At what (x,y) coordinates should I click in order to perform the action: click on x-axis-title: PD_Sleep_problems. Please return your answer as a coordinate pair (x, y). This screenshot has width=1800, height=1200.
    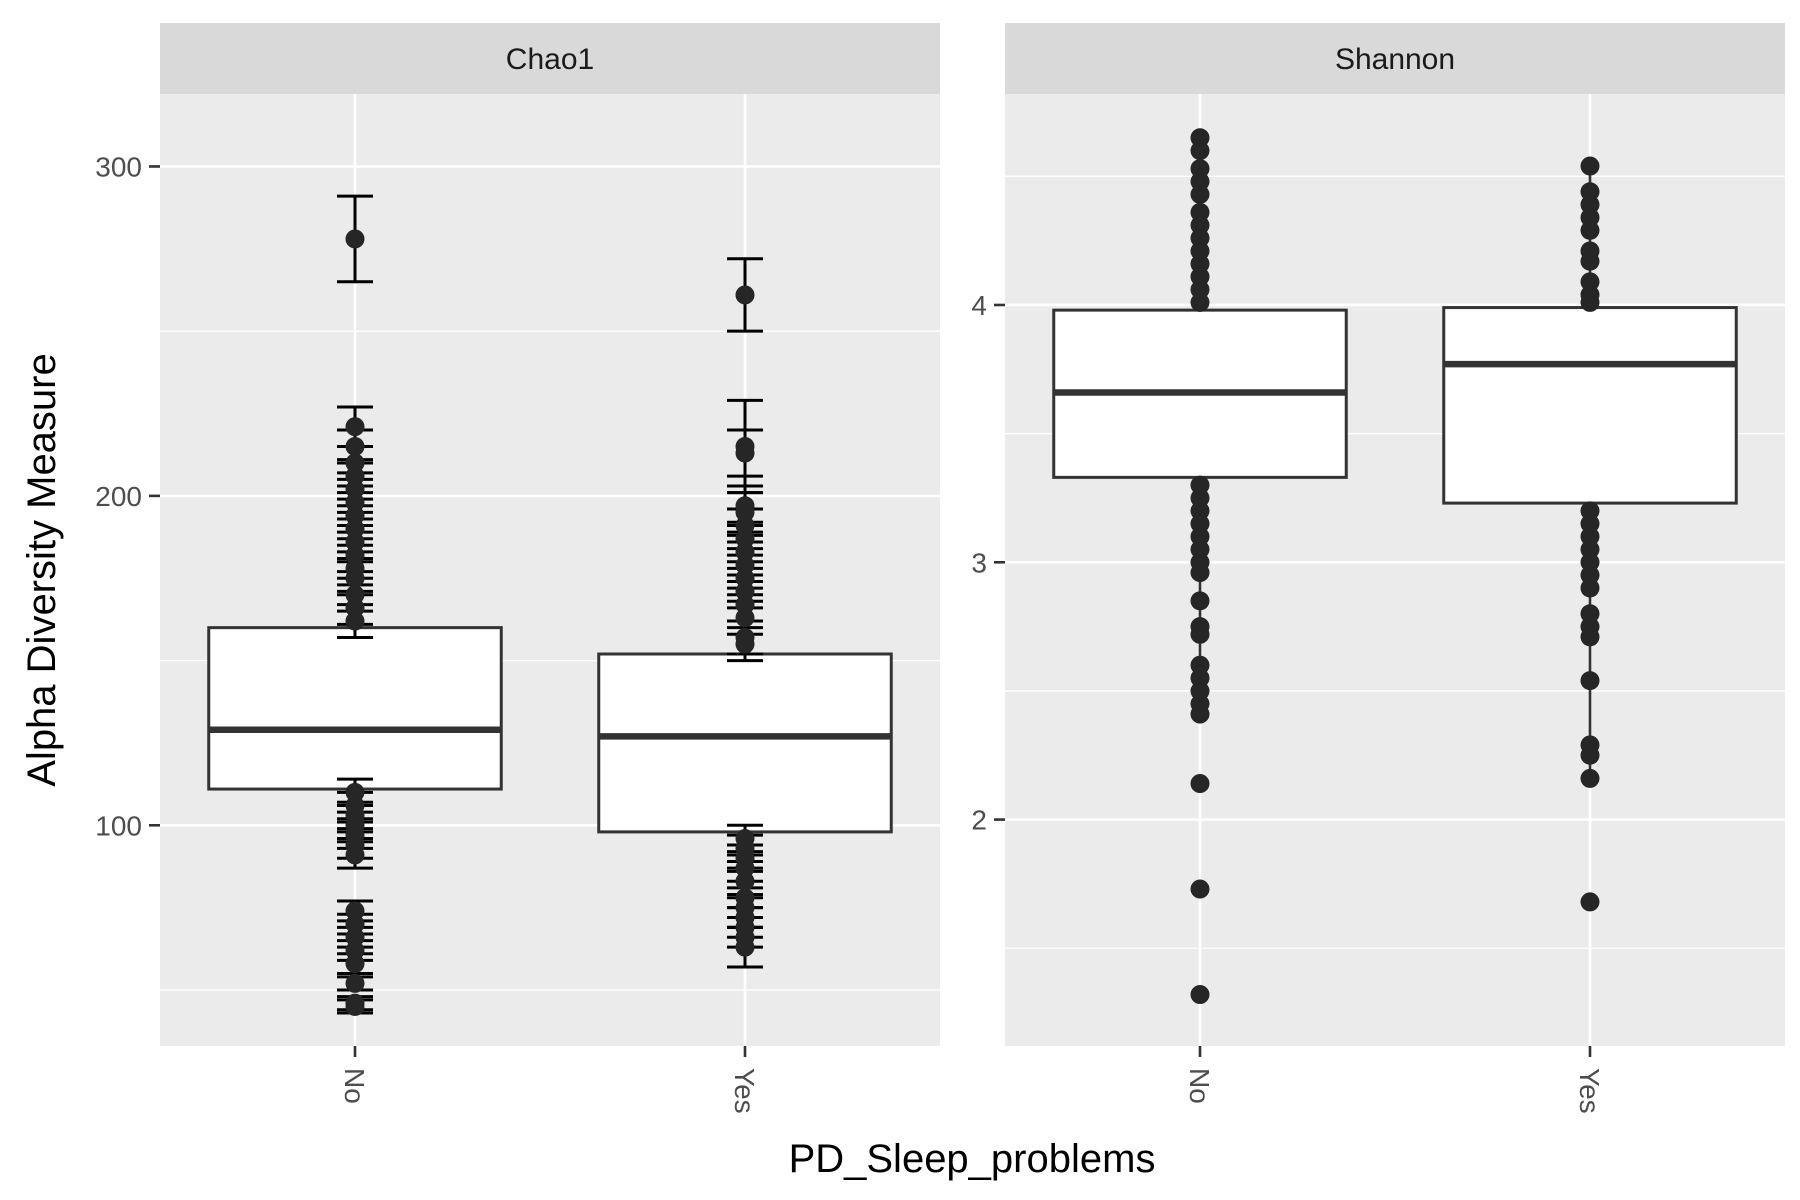
    Looking at the image, I should click on (972, 1159).